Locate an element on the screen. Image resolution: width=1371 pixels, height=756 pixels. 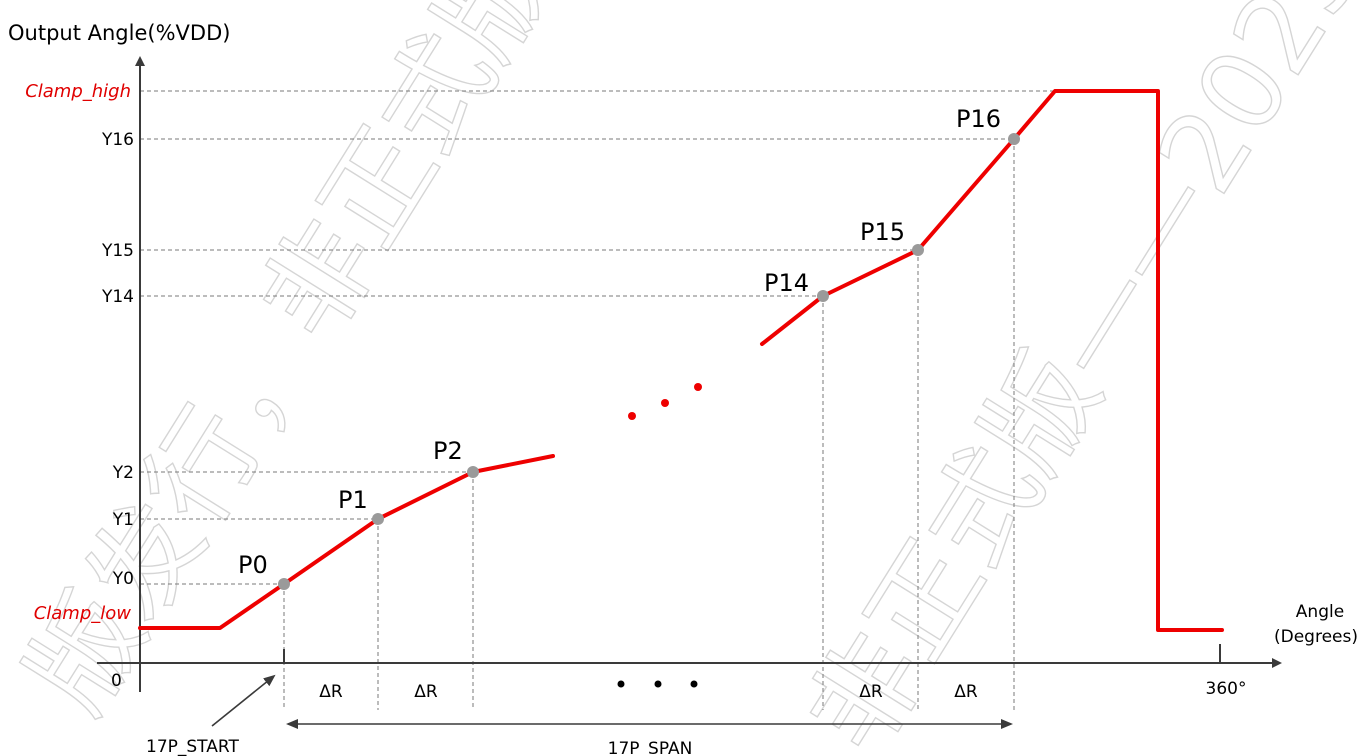
y-axis-title: Output Angle(%VDD) is located at coordinates (119, 33).